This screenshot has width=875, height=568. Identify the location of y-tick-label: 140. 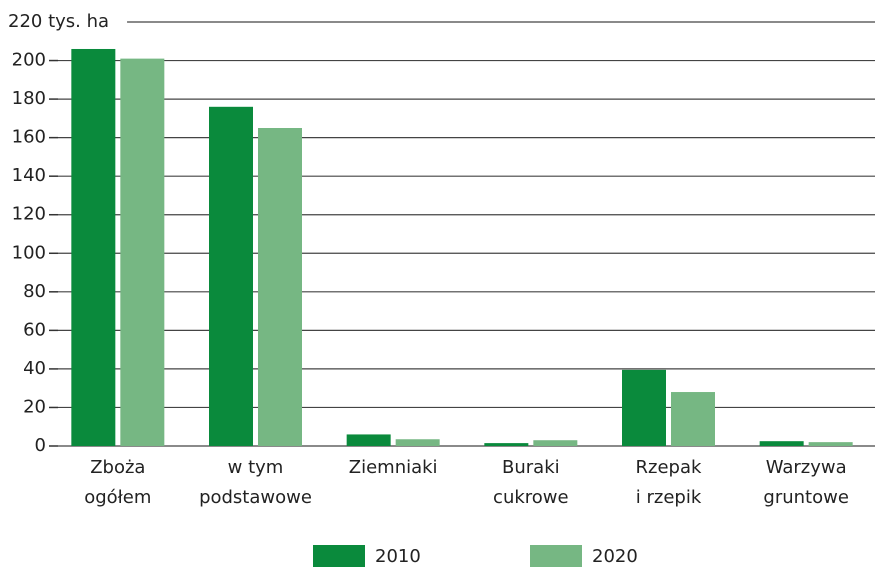
(29, 175).